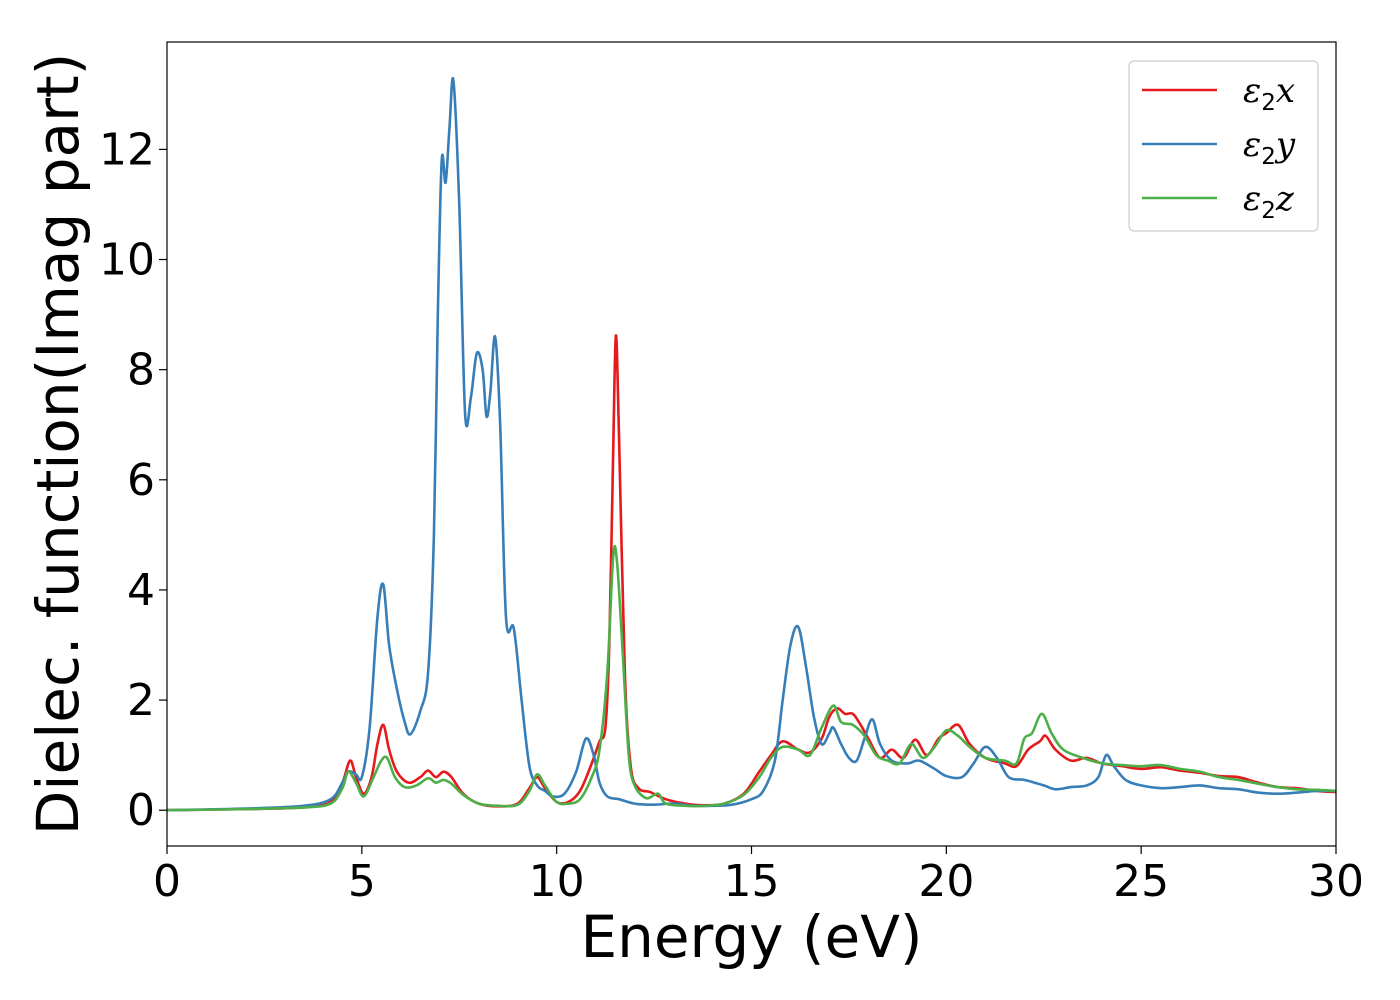 This screenshot has height=1000, width=1400. What do you see at coordinates (1219, 147) in the screenshot?
I see `legend-items: ε2x ε2y ε2z` at bounding box center [1219, 147].